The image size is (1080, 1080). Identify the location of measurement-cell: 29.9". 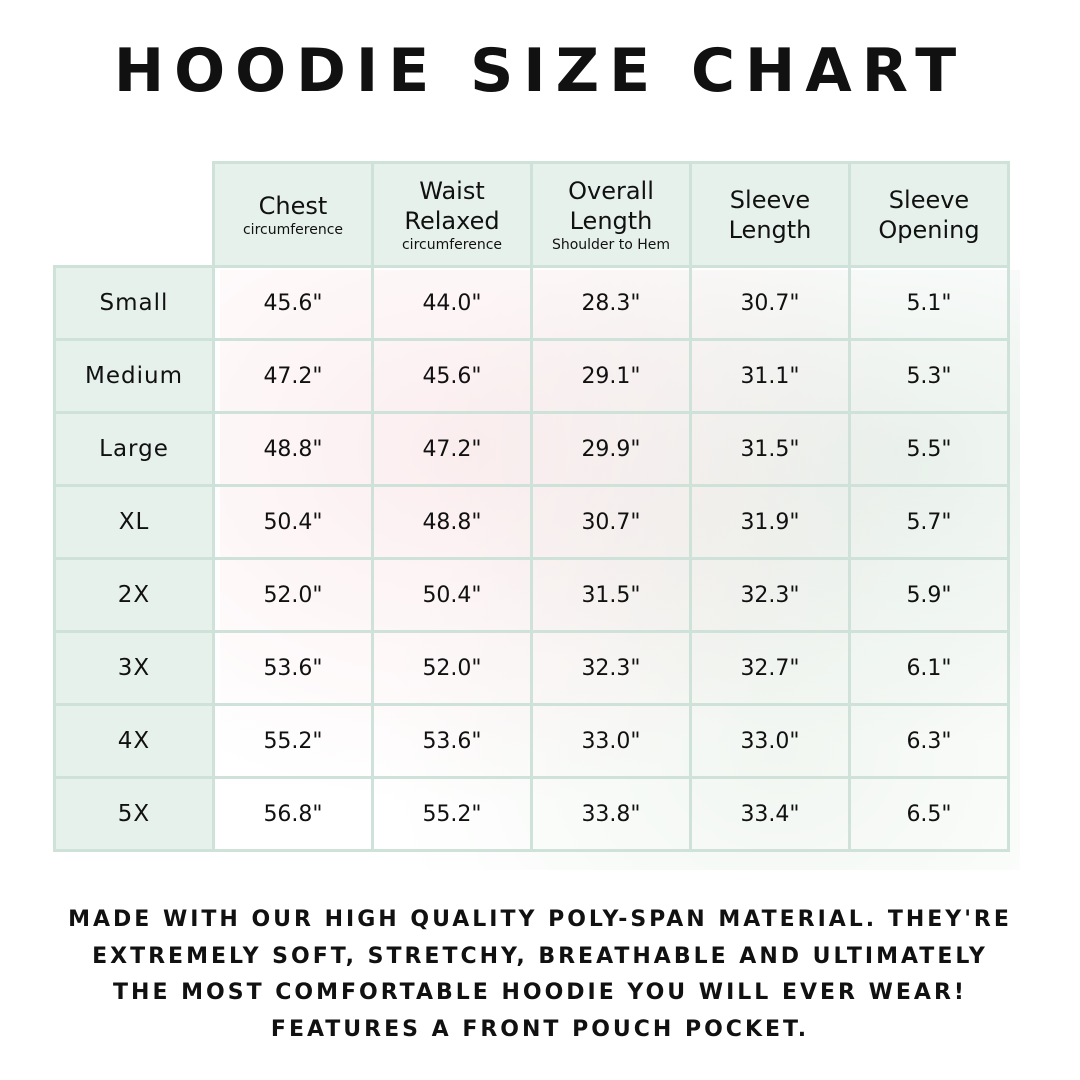
(611, 449).